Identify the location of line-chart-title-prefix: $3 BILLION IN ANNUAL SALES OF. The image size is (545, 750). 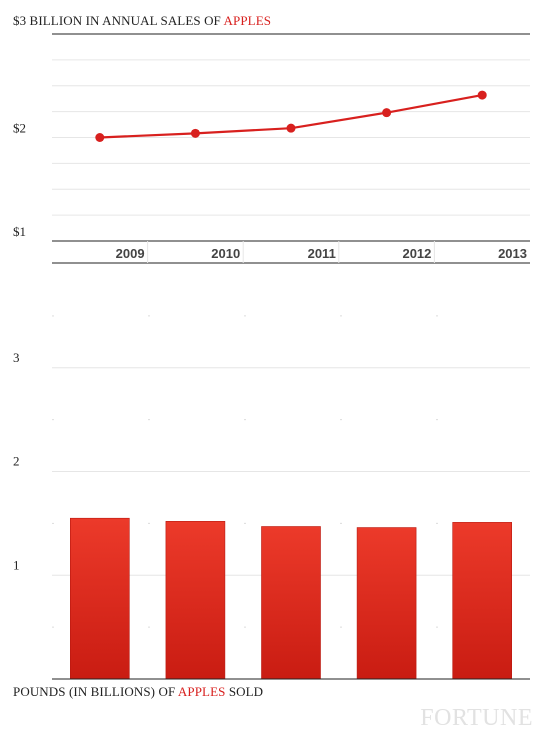
(118, 20).